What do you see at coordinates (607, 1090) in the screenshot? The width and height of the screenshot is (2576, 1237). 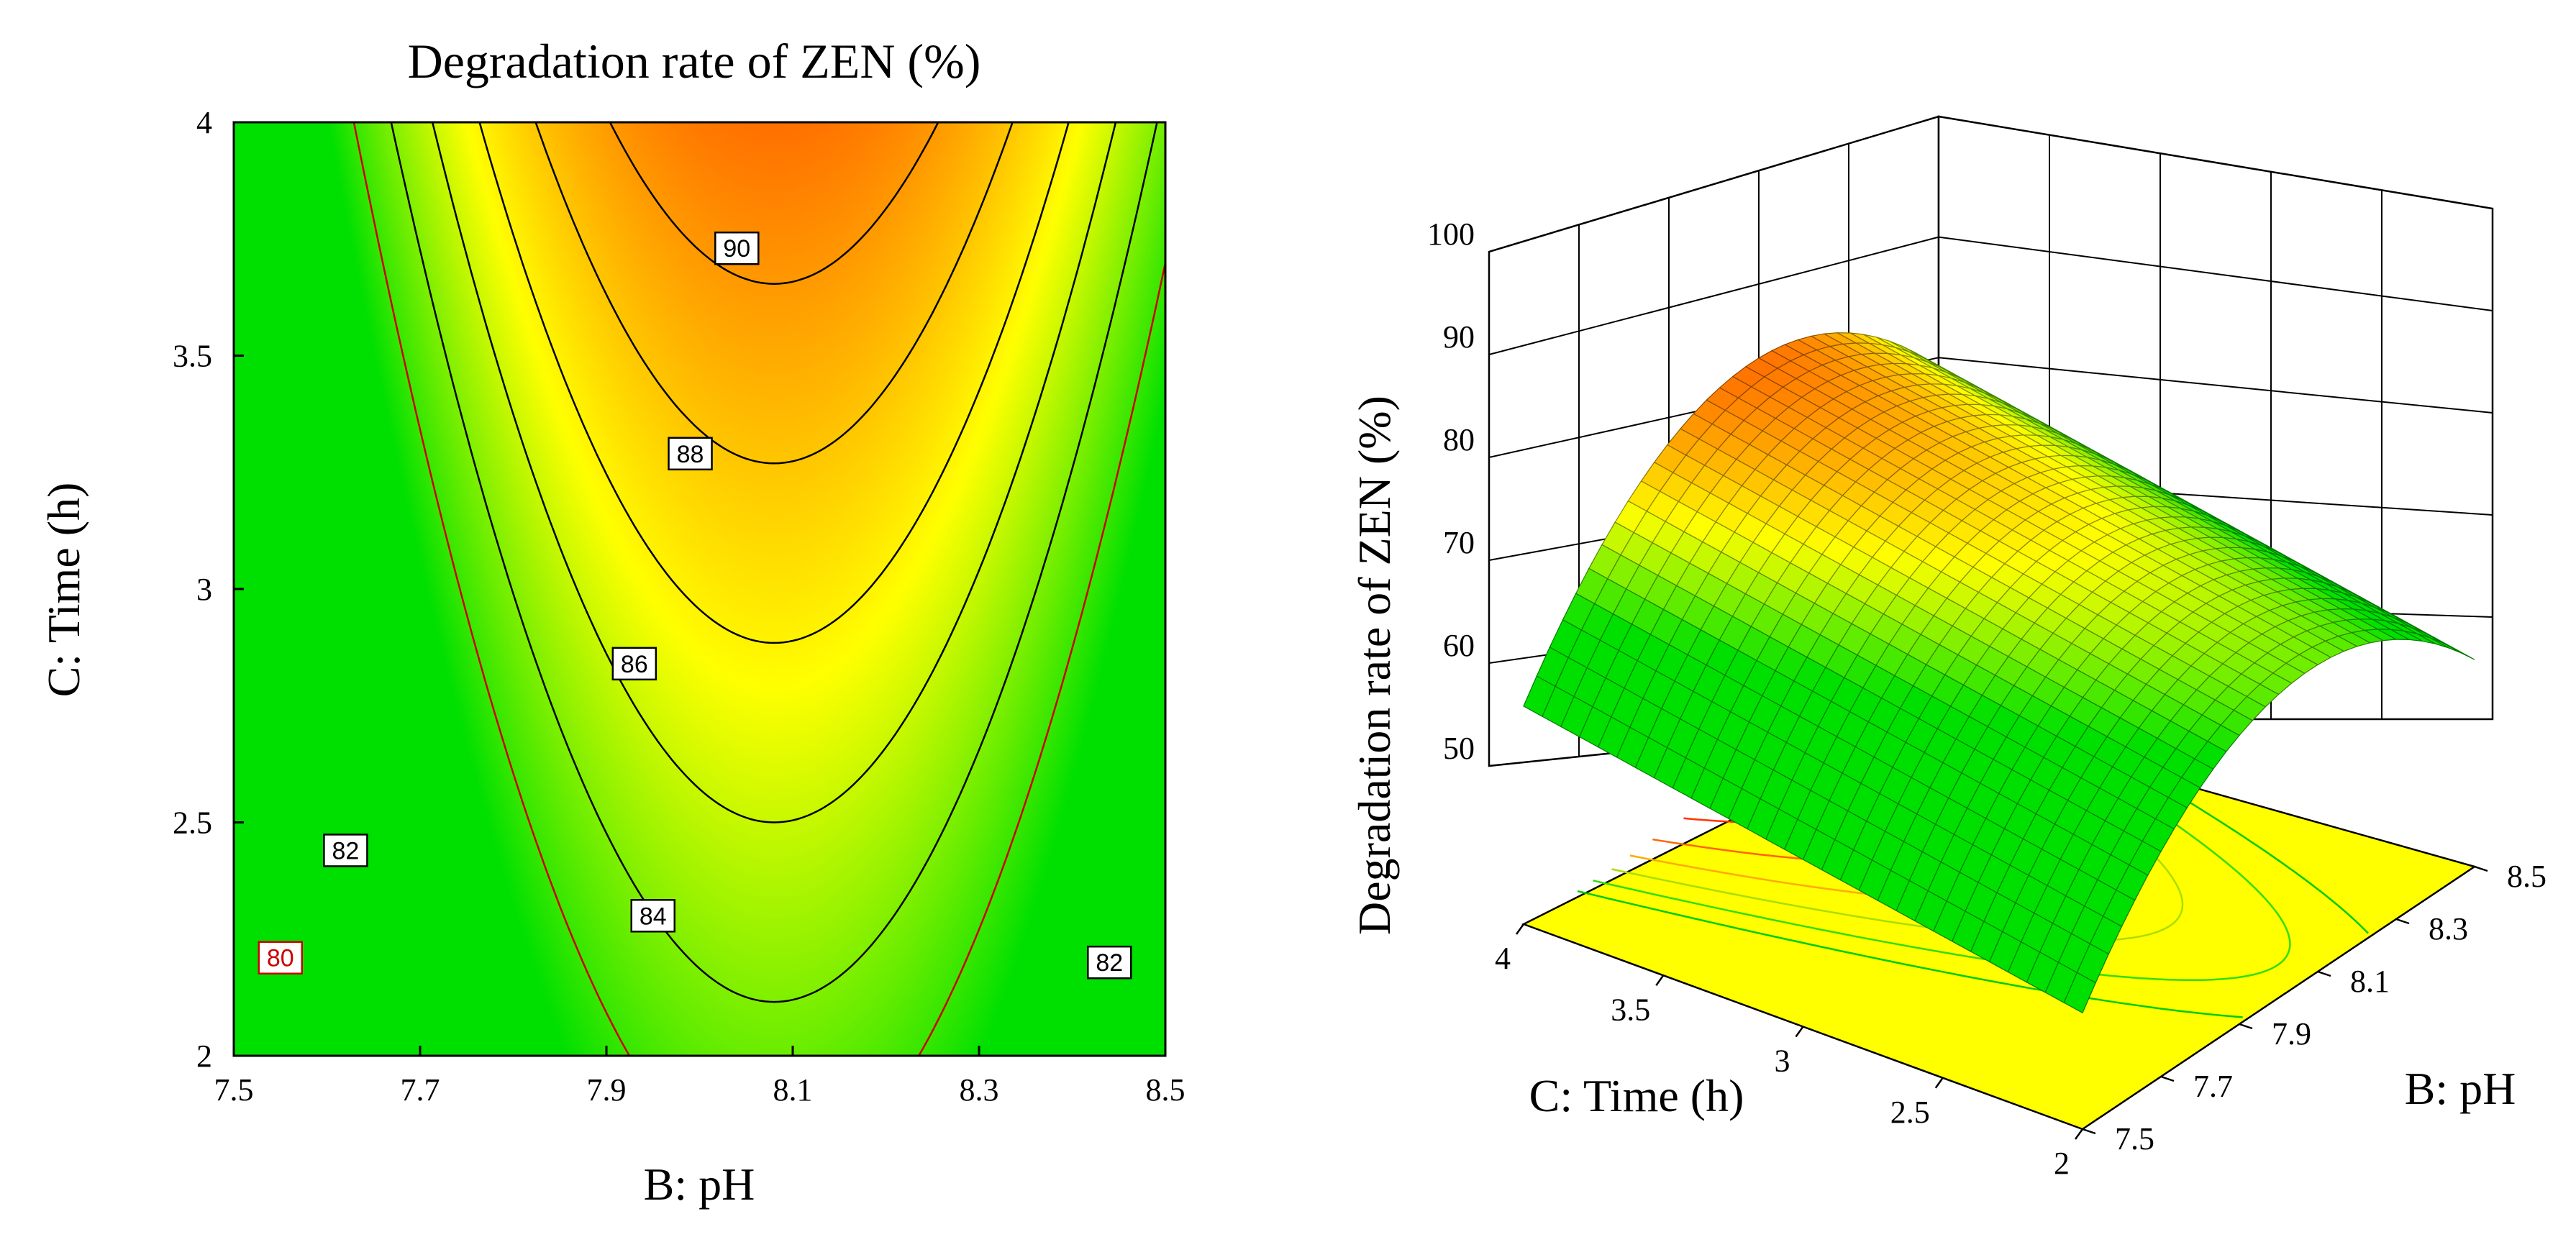 I see `contour-x-tick-label: 7.9` at bounding box center [607, 1090].